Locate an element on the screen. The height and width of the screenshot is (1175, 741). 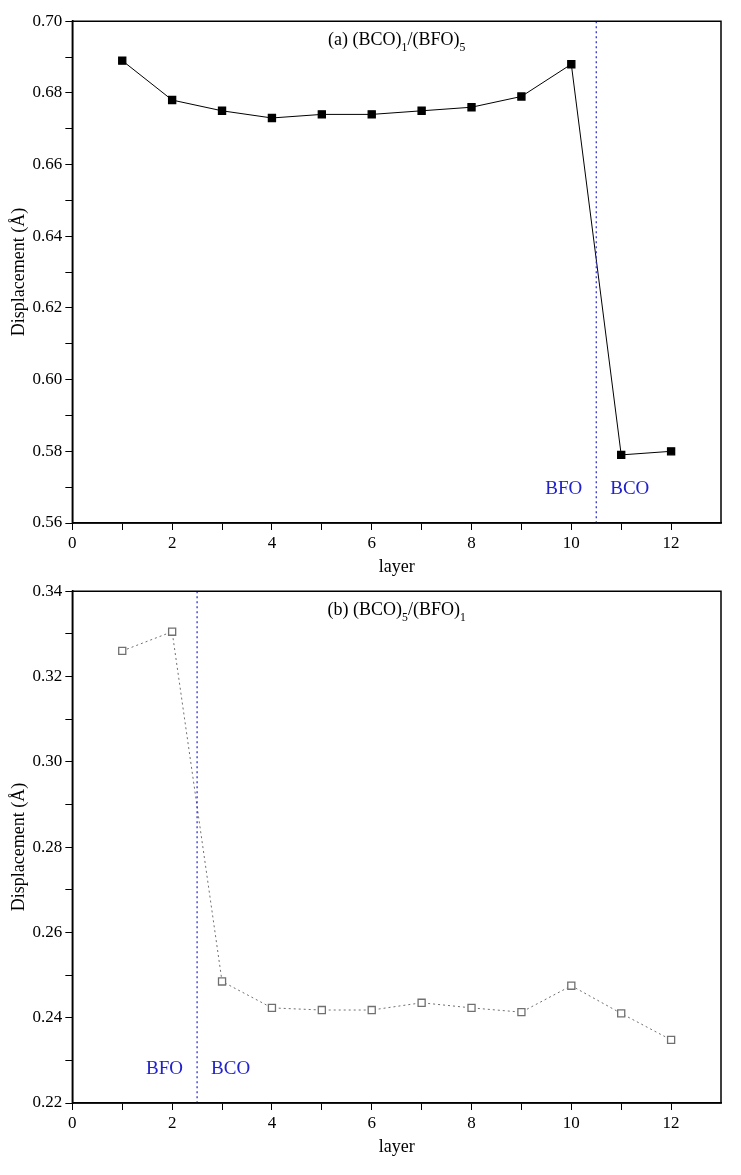
y-tick-label: 0.62 is located at coordinates (47, 307).